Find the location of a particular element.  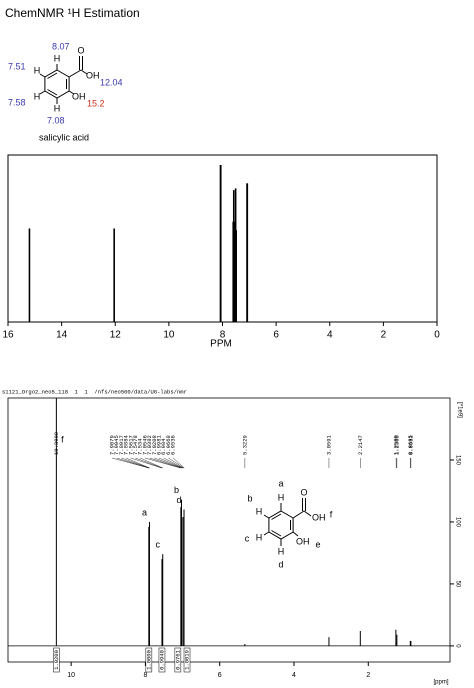

peak-label: 7.8884 is located at coordinates (126, 444).